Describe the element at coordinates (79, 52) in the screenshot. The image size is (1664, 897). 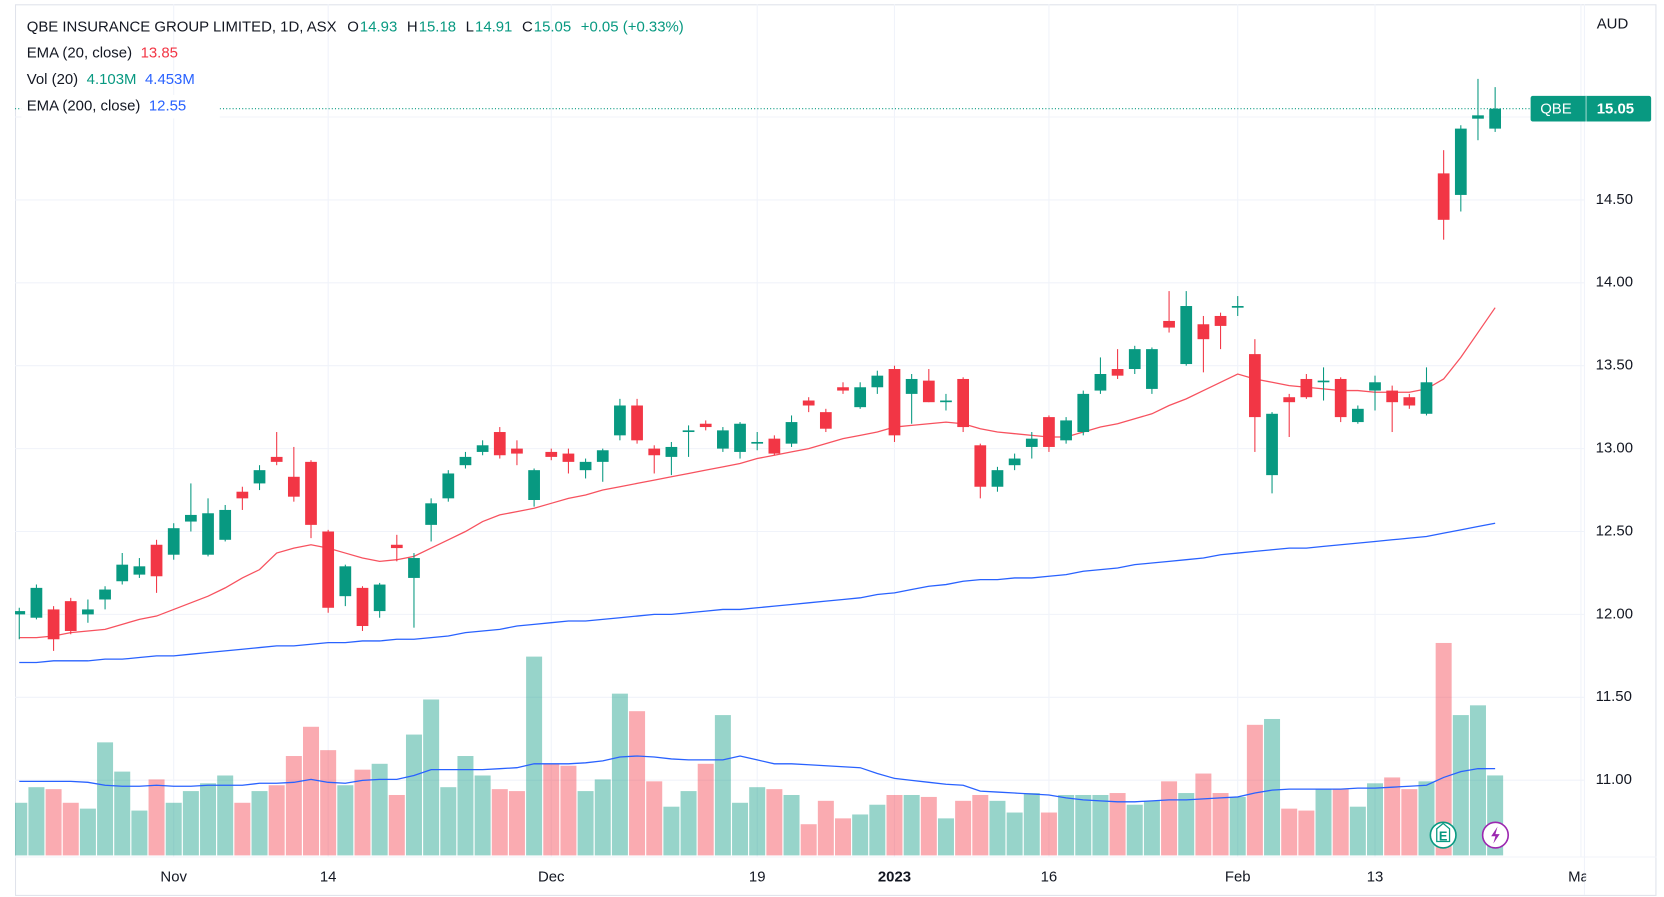
I see `legend-name: EMA (20, close)` at that location.